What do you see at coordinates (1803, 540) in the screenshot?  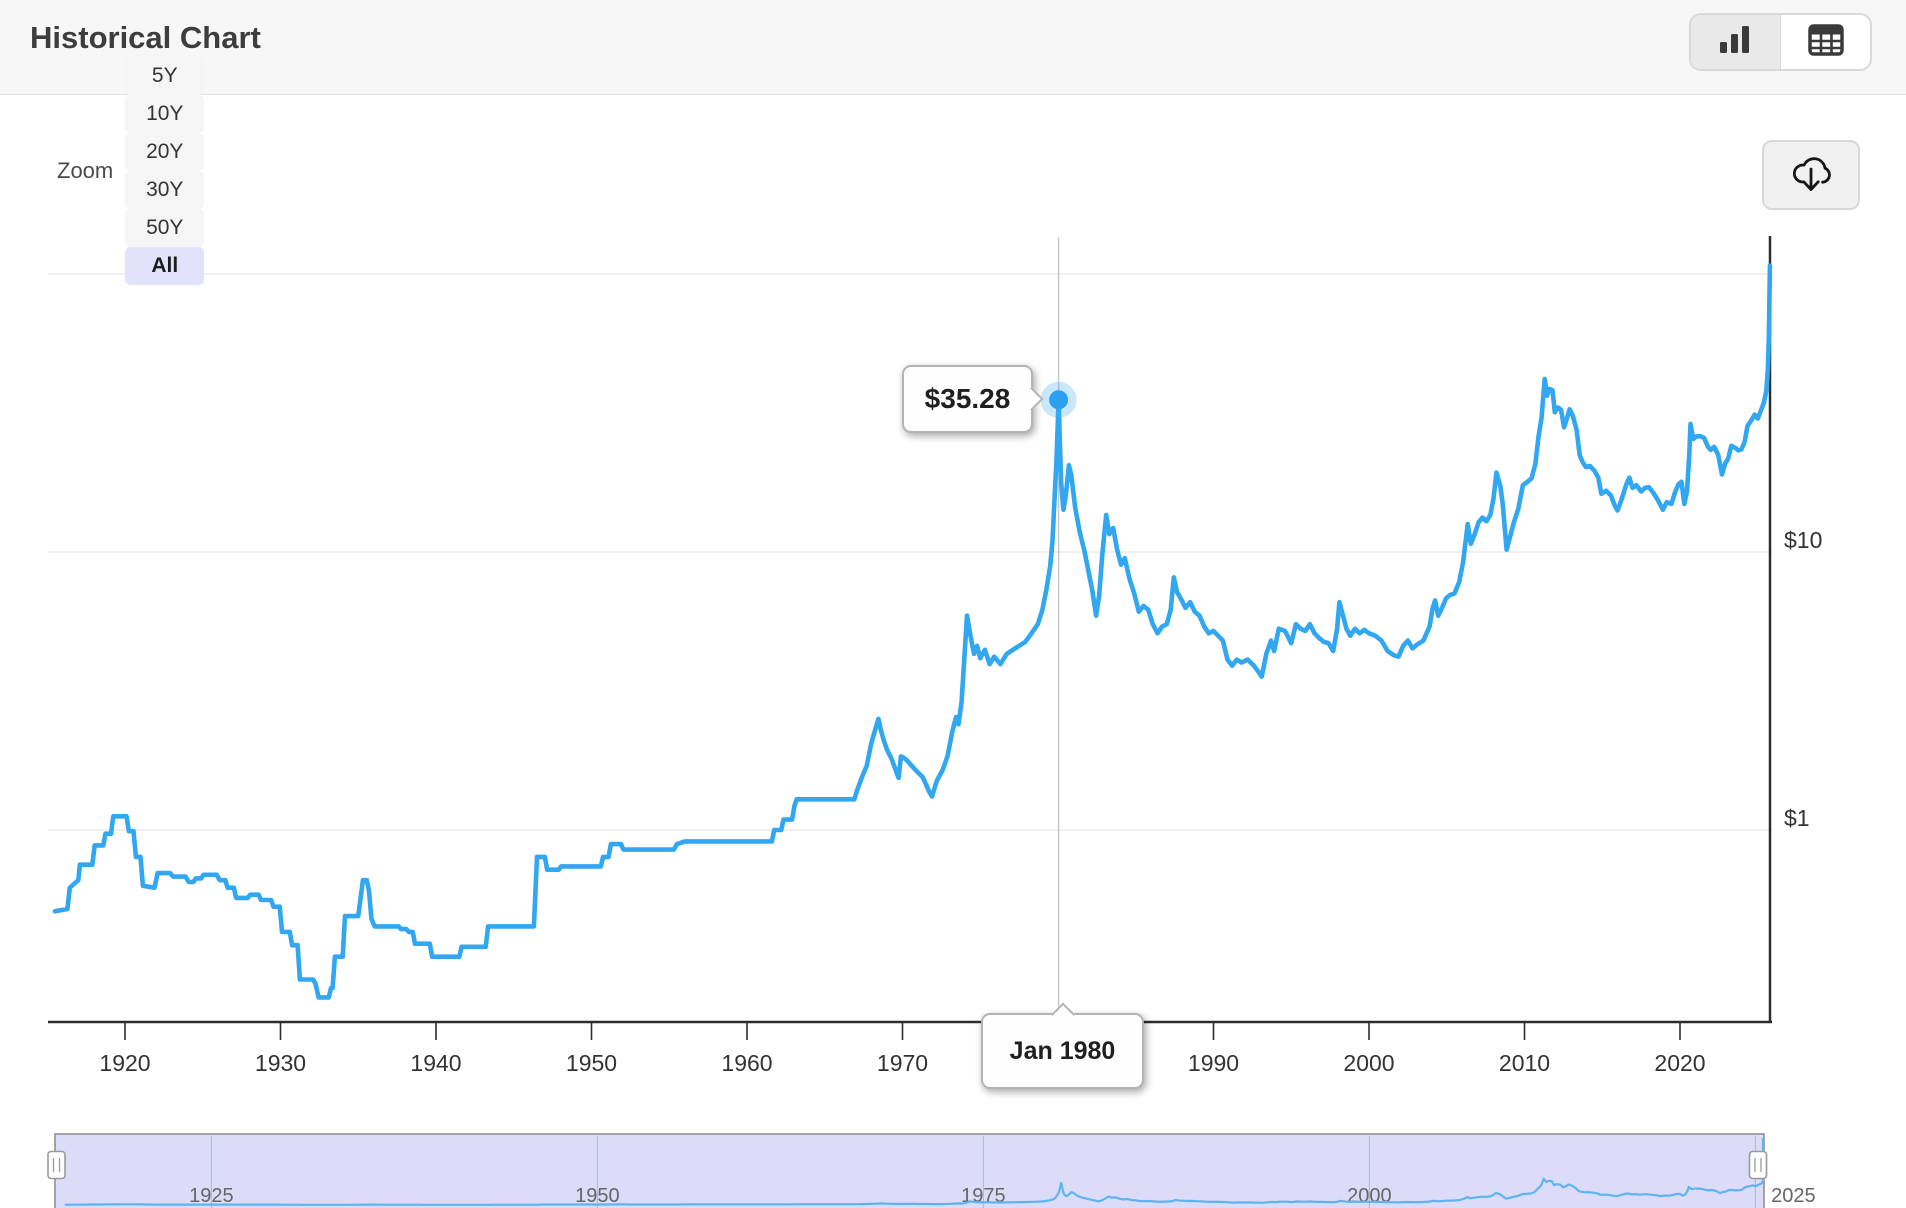 I see `y-axis-label: $10` at bounding box center [1803, 540].